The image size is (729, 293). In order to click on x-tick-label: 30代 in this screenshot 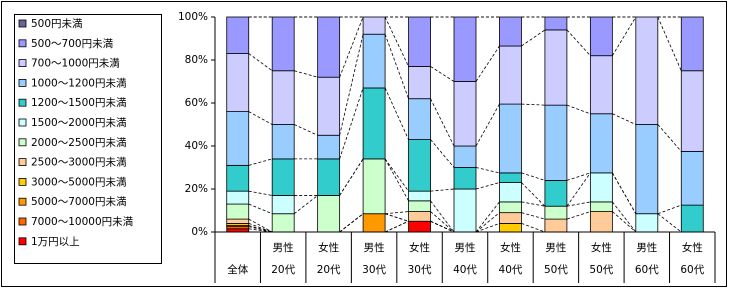, I will do `click(420, 270)`.